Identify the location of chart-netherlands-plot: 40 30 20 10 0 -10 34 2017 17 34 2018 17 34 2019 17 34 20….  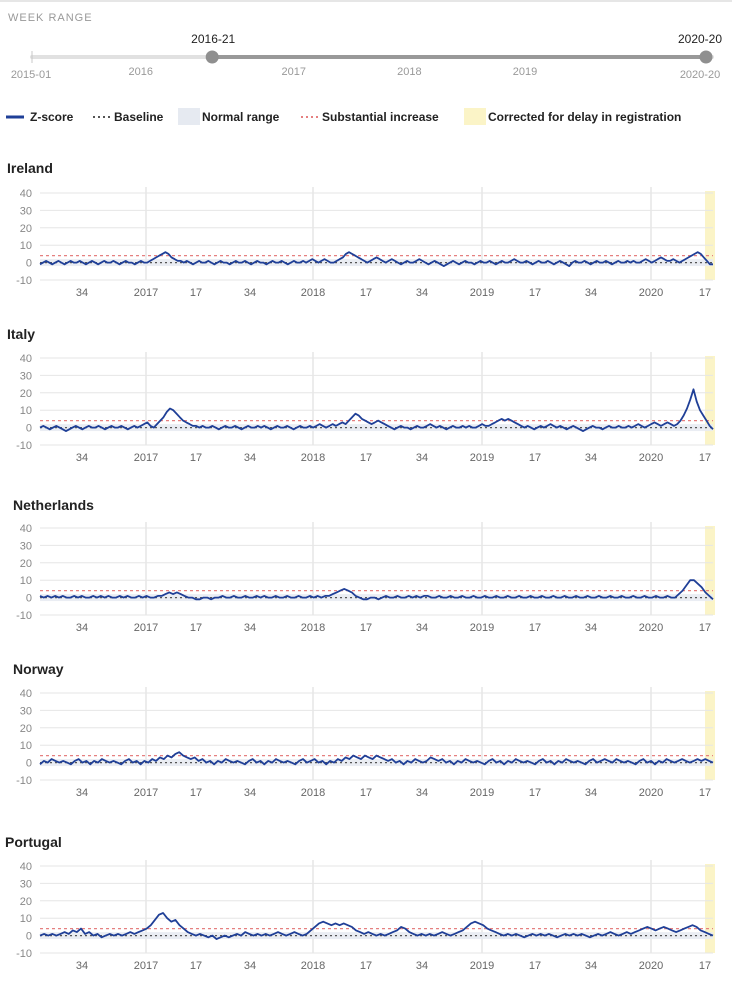
(365, 578).